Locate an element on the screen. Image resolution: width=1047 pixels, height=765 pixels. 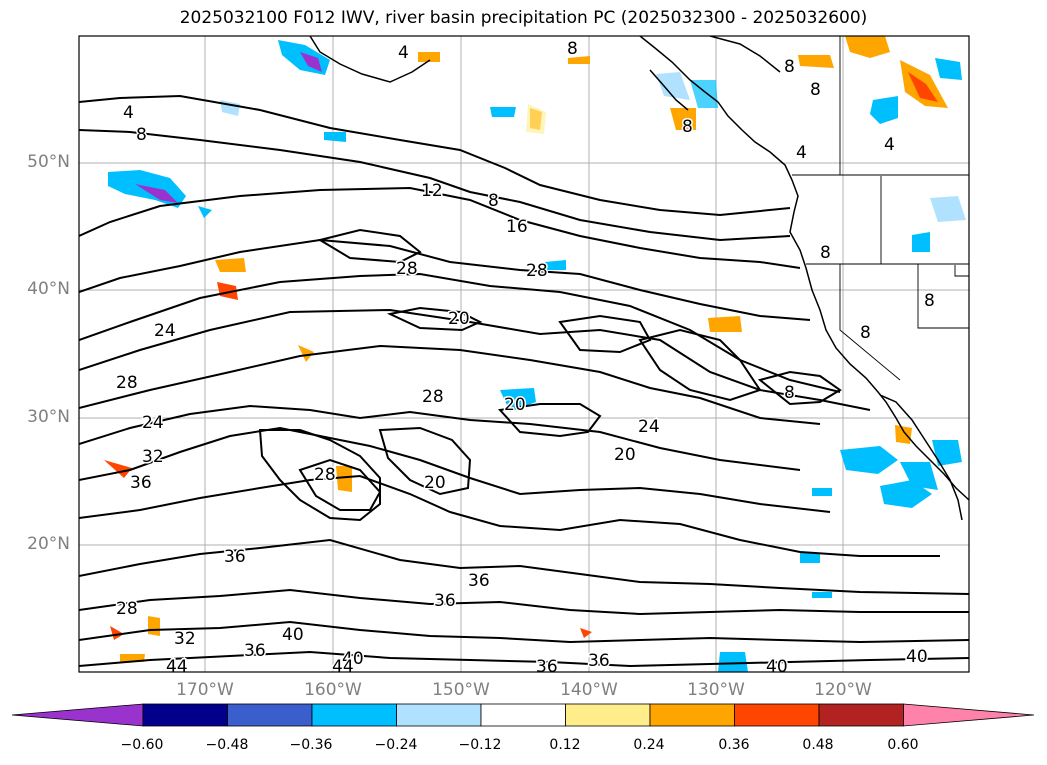
contour-label: 16 is located at coordinates (517, 227).